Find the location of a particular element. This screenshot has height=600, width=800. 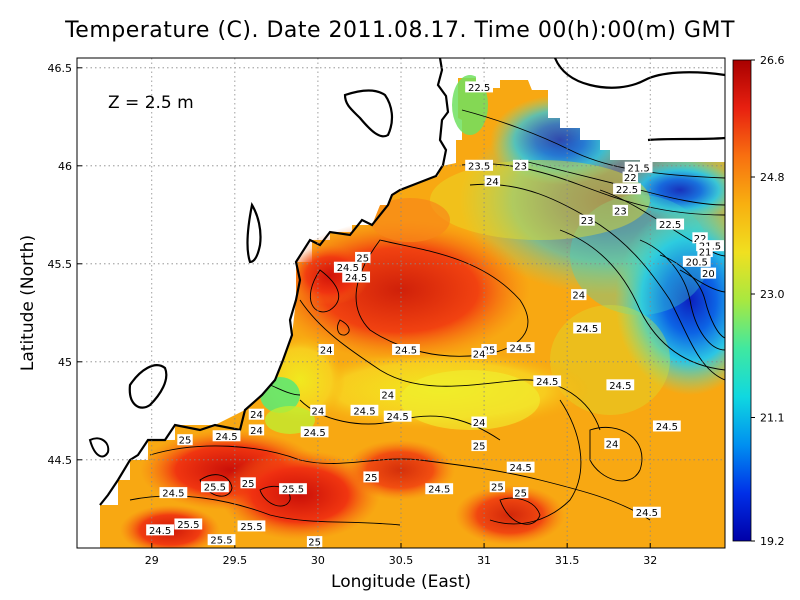

colorbar is located at coordinates (742, 300).